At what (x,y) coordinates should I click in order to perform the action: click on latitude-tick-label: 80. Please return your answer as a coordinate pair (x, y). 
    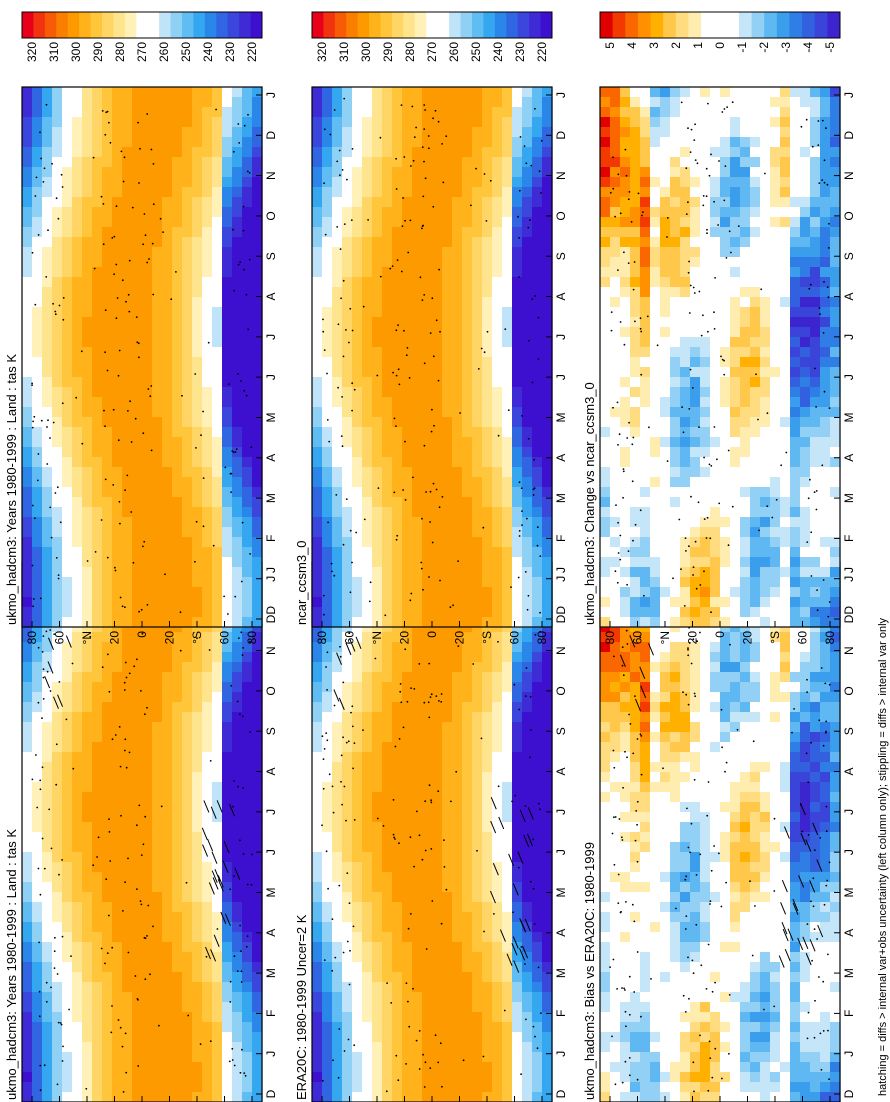
    Looking at the image, I should click on (32, 638).